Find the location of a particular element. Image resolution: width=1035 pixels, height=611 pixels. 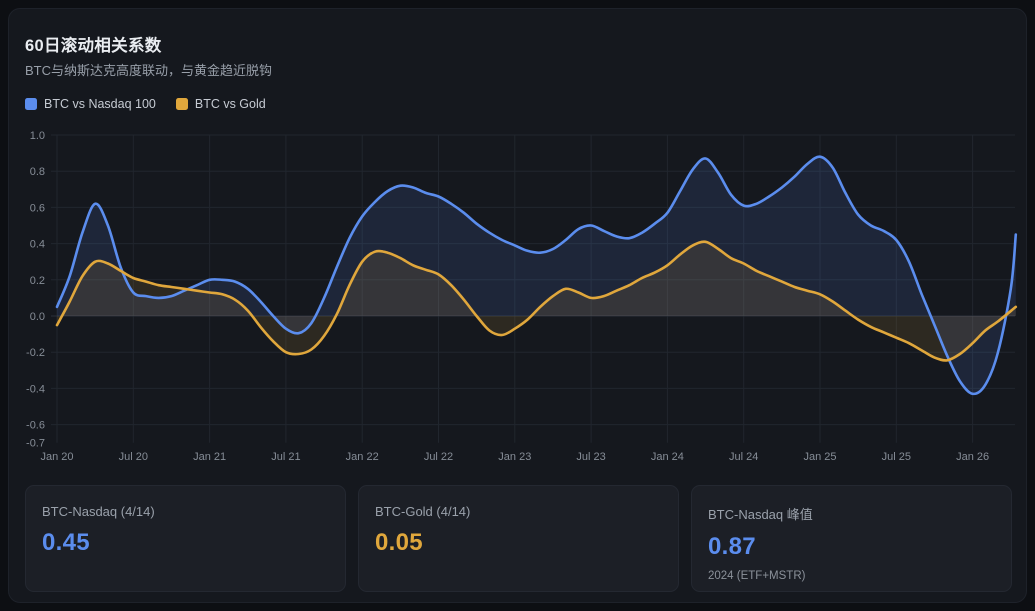

stat-value: 0.45 is located at coordinates (66, 542).